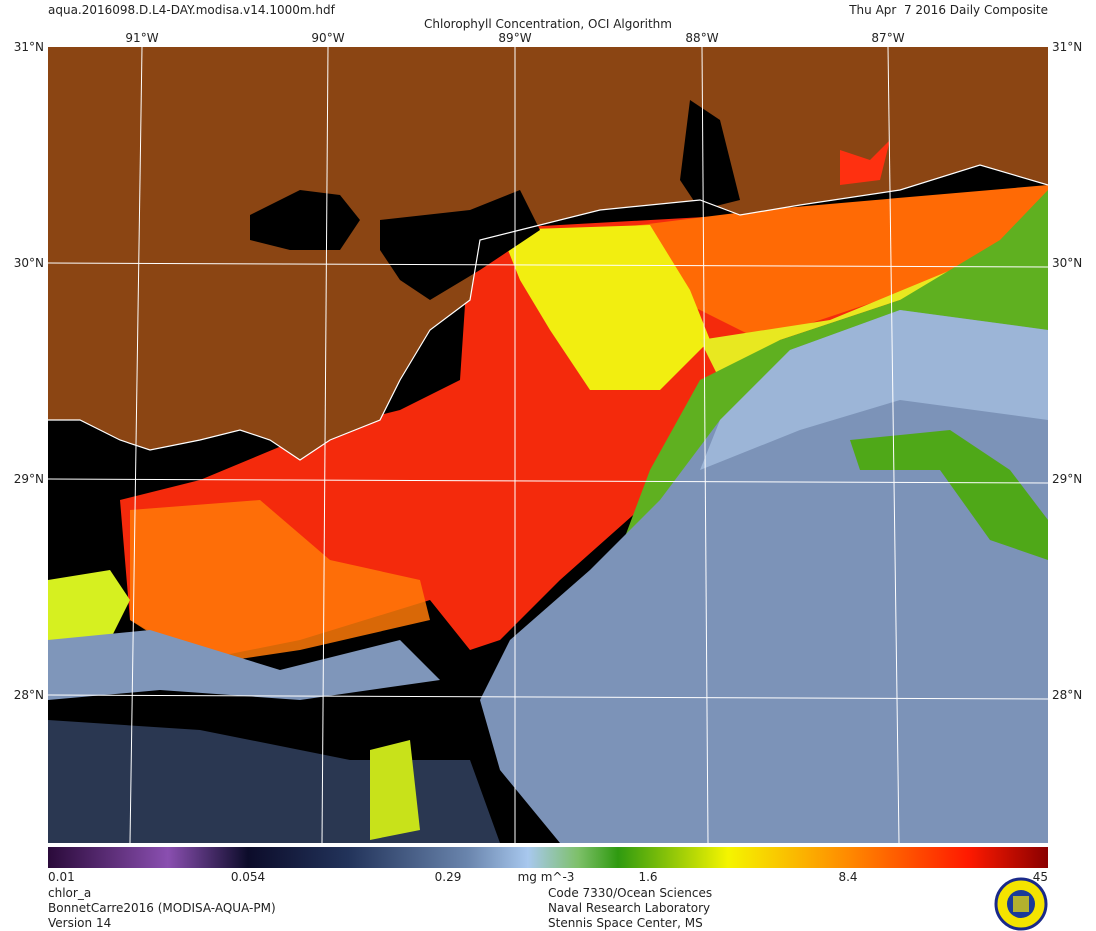  I want to click on lon-label: 87°W, so click(887, 38).